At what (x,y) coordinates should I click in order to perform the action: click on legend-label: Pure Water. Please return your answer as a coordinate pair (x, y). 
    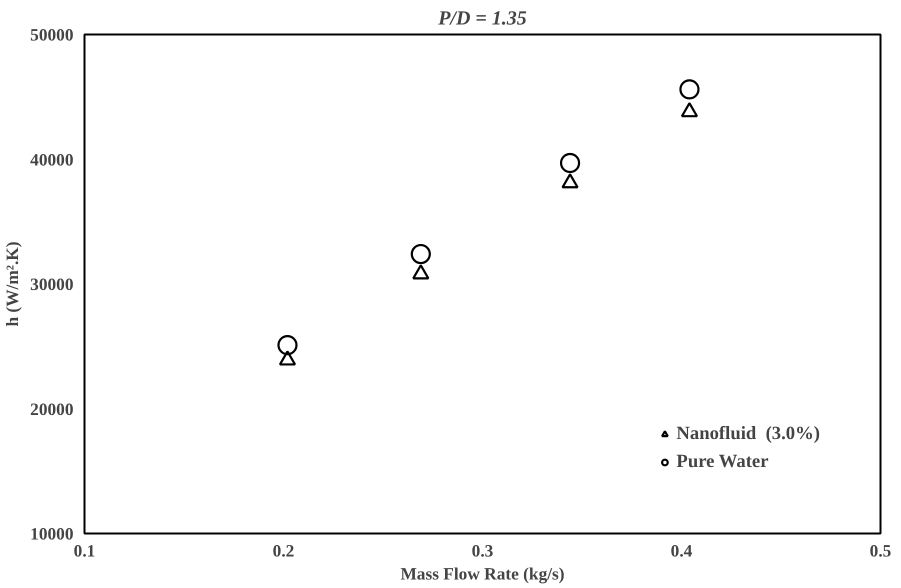
    Looking at the image, I should click on (722, 462).